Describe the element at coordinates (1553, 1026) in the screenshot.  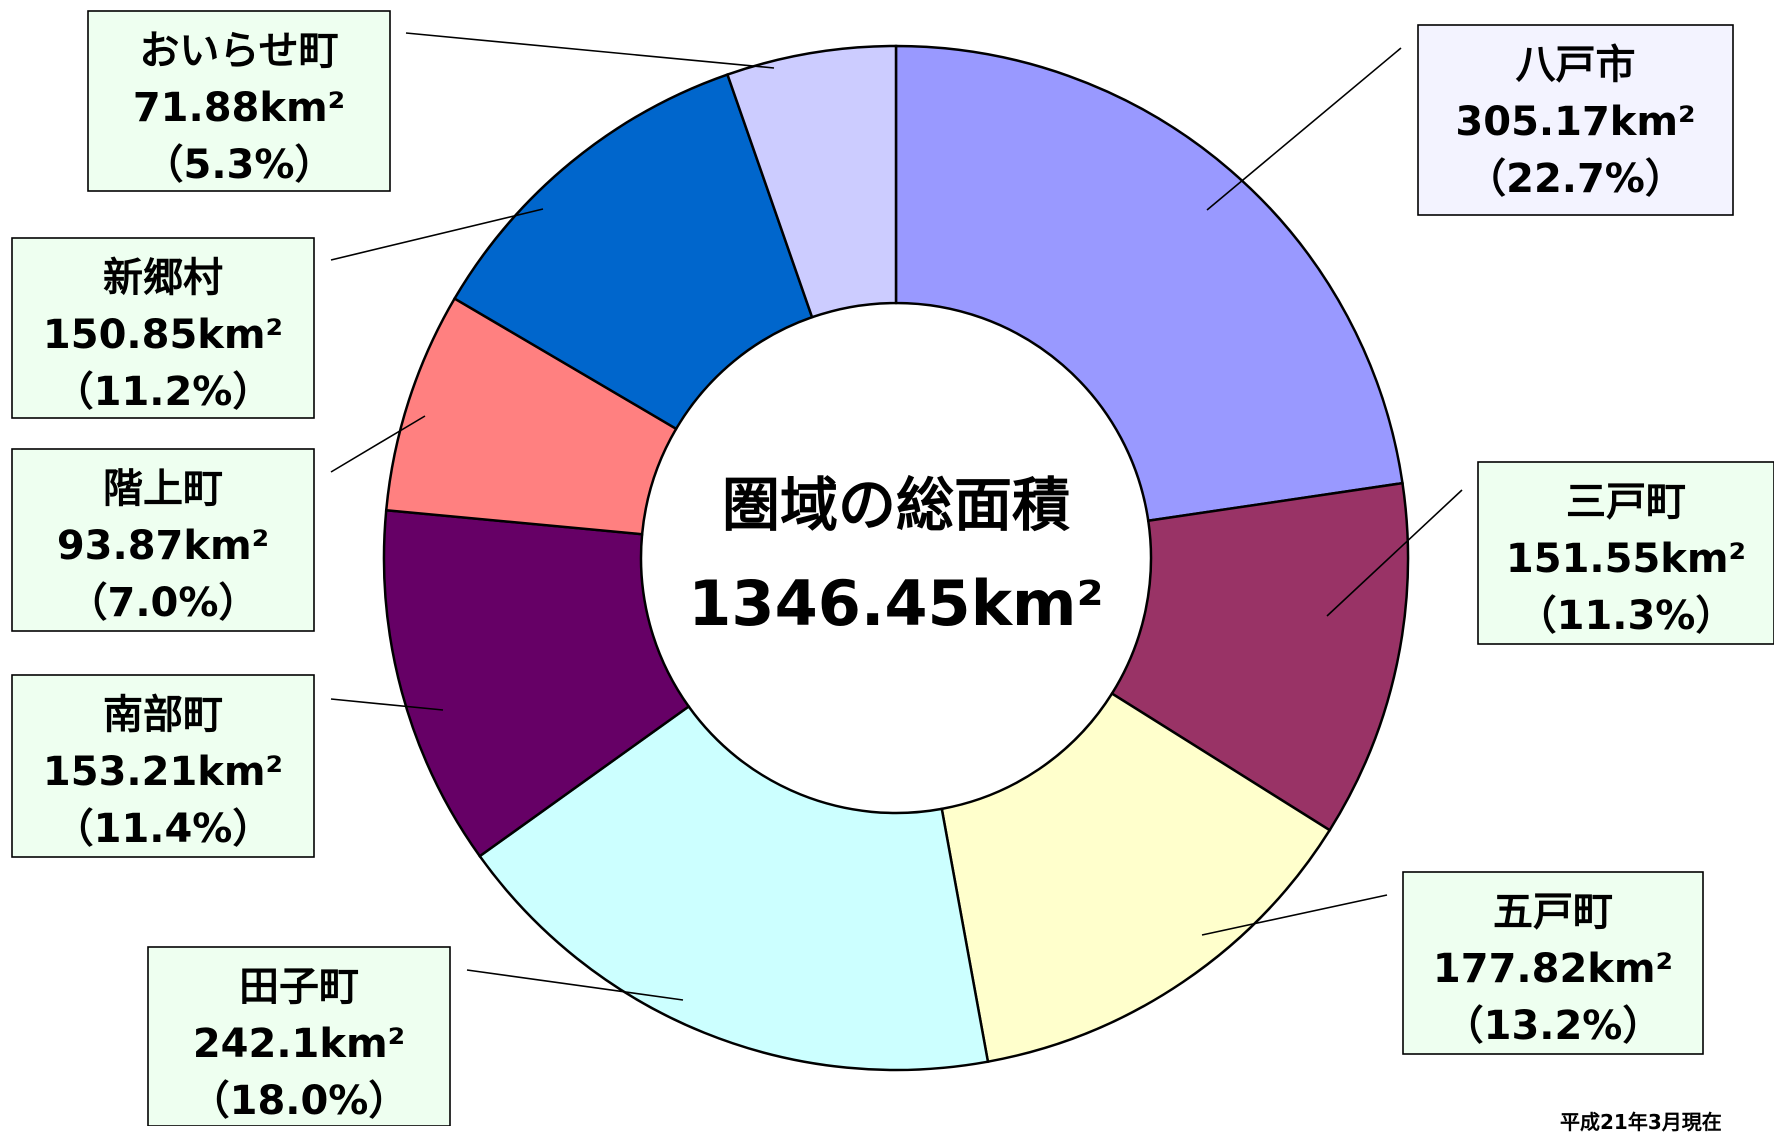
I see `slice-percent: （13.2%）` at that location.